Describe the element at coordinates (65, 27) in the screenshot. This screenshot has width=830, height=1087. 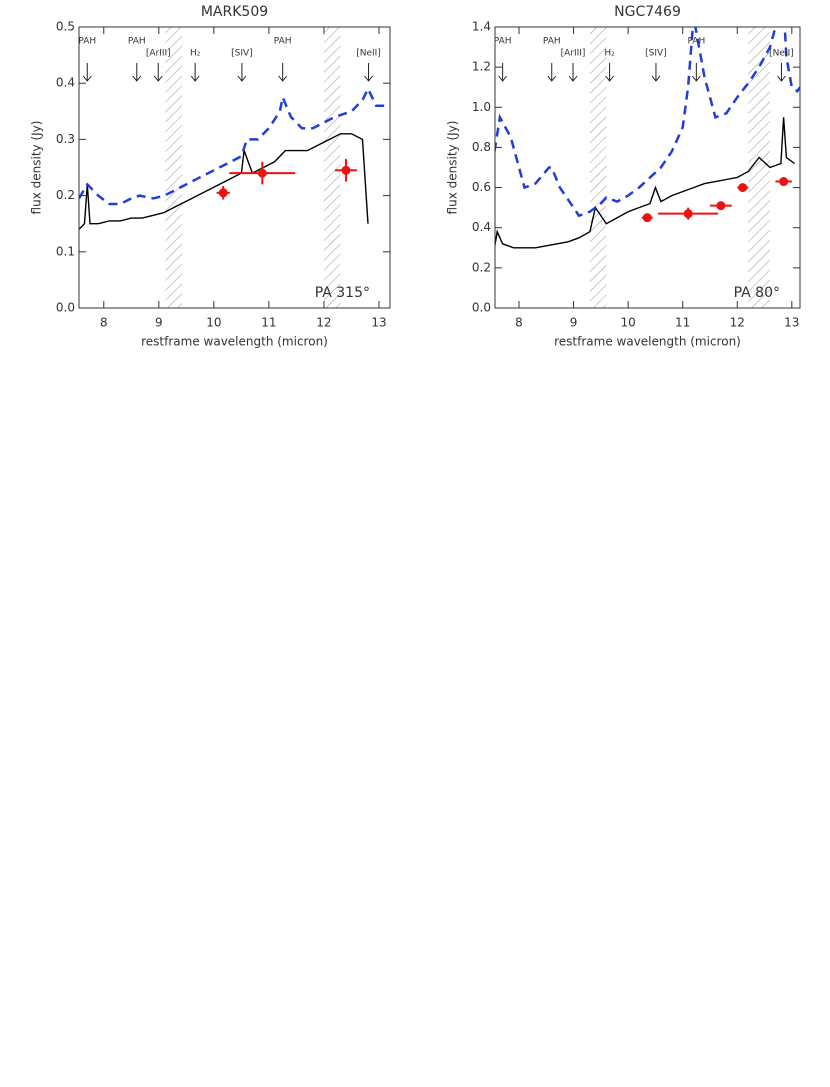
I see `y-tick-label: 0.5` at that location.